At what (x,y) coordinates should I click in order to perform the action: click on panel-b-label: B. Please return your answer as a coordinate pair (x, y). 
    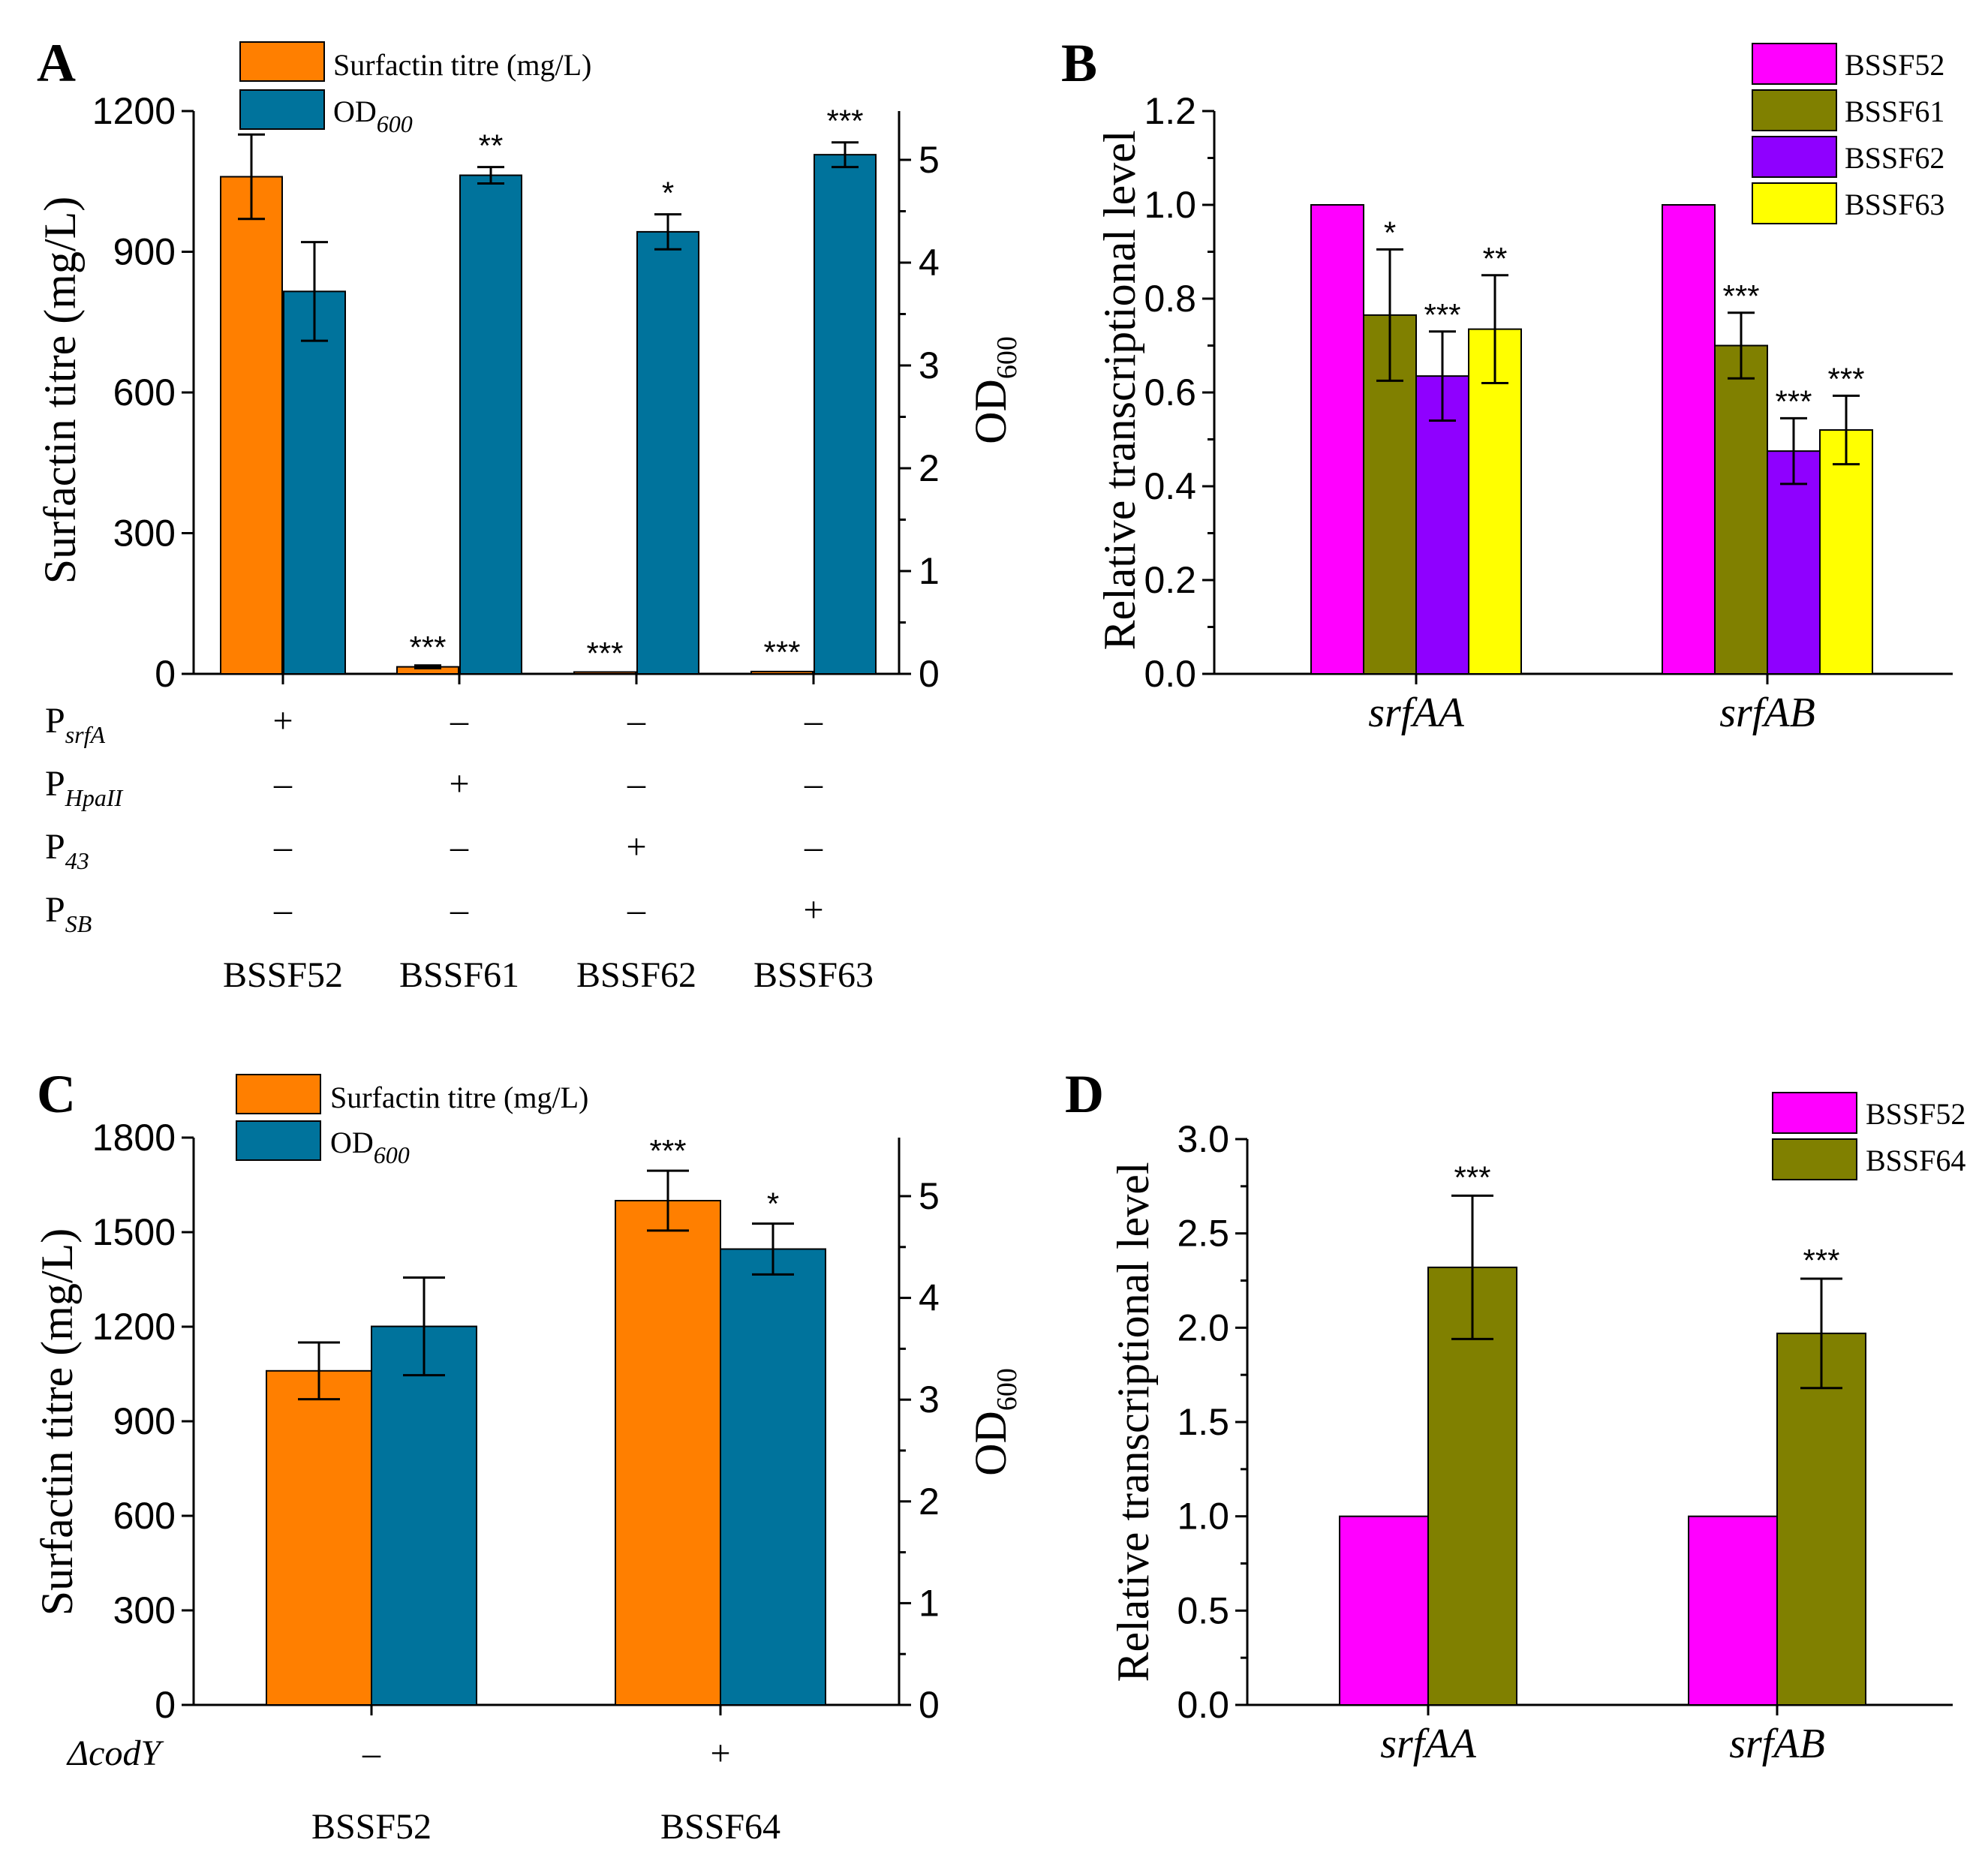
    Looking at the image, I should click on (1079, 63).